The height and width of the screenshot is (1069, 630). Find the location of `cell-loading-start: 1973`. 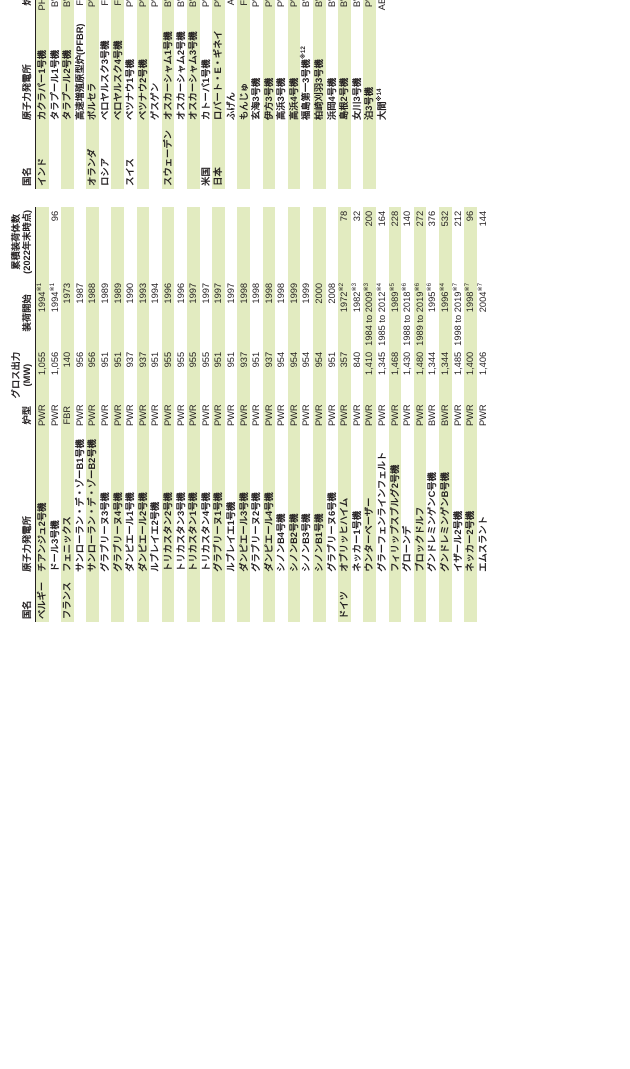

cell-loading-start: 1973 is located at coordinates (67, 312).